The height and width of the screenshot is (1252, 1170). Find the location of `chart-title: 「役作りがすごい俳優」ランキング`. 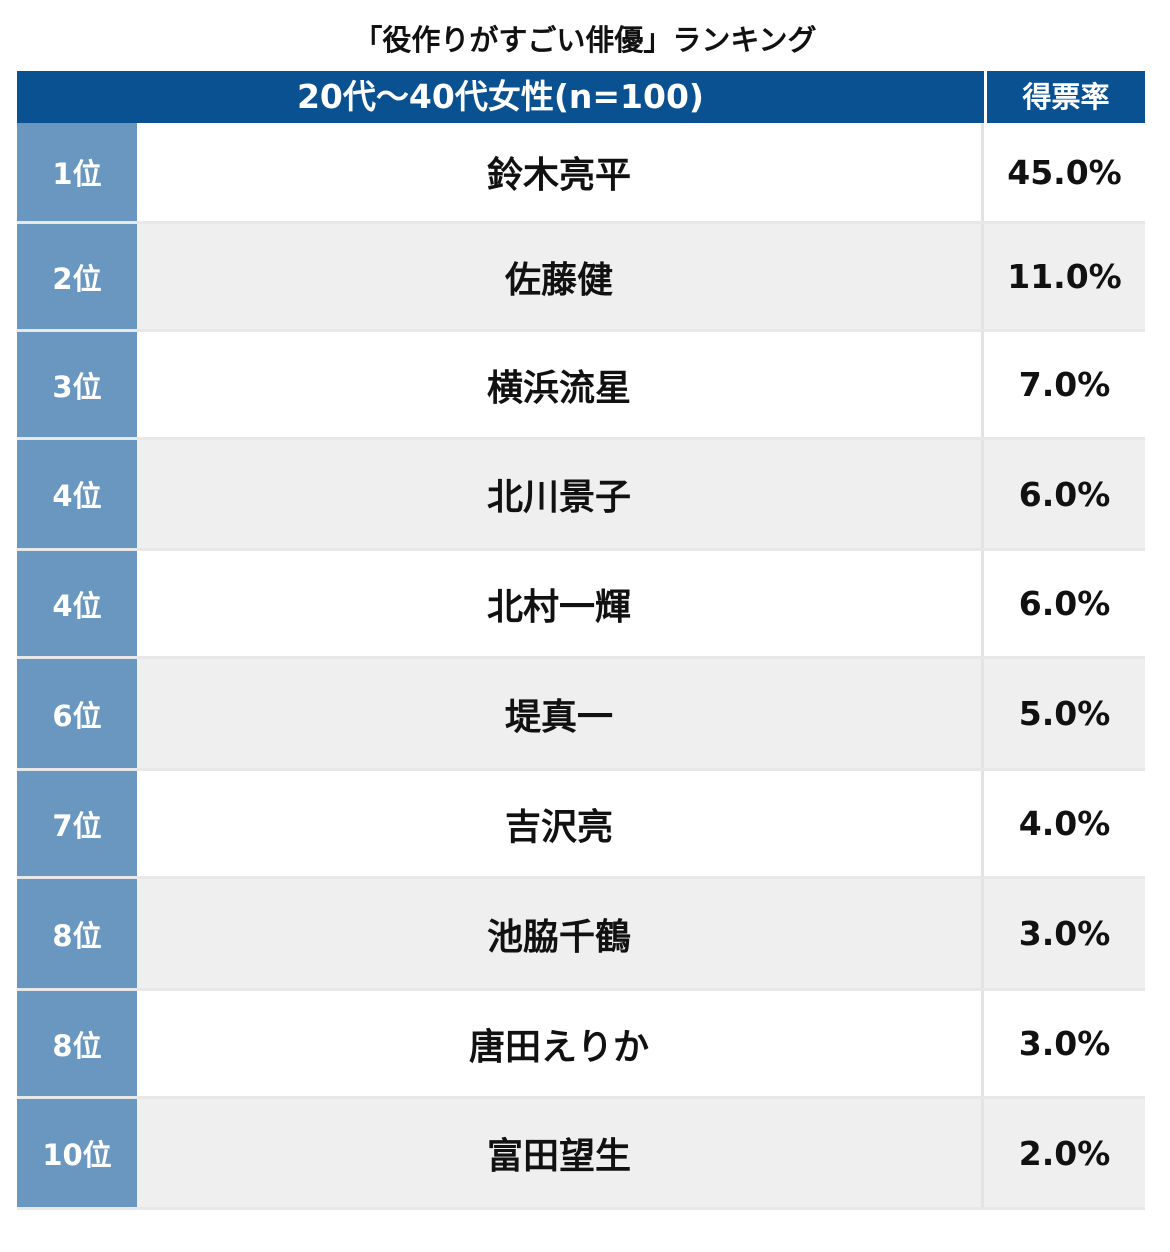

chart-title: 「役作りがすごい俳優」ランキング is located at coordinates (585, 40).